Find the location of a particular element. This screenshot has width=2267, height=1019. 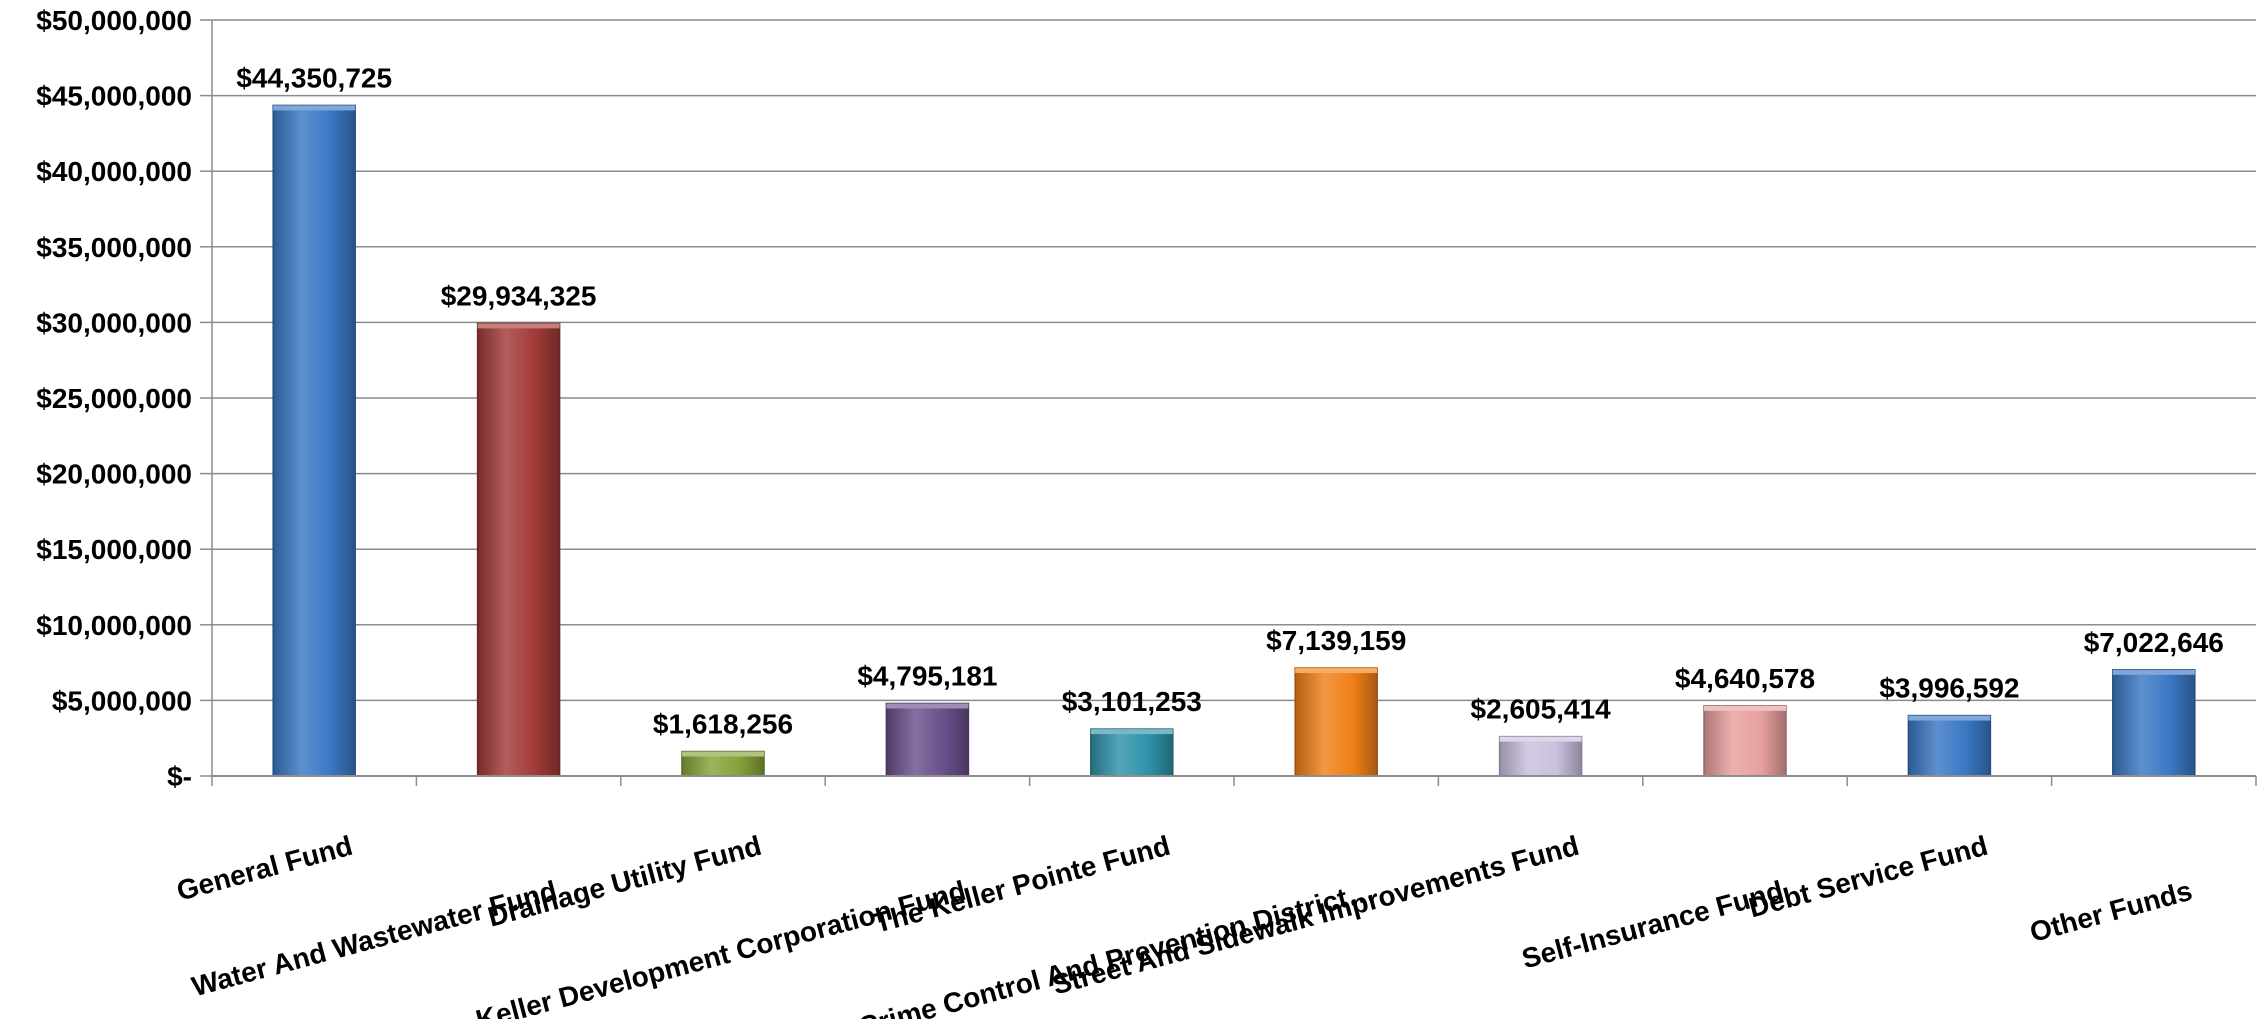

data-label: $3,996,592 is located at coordinates (1949, 688).